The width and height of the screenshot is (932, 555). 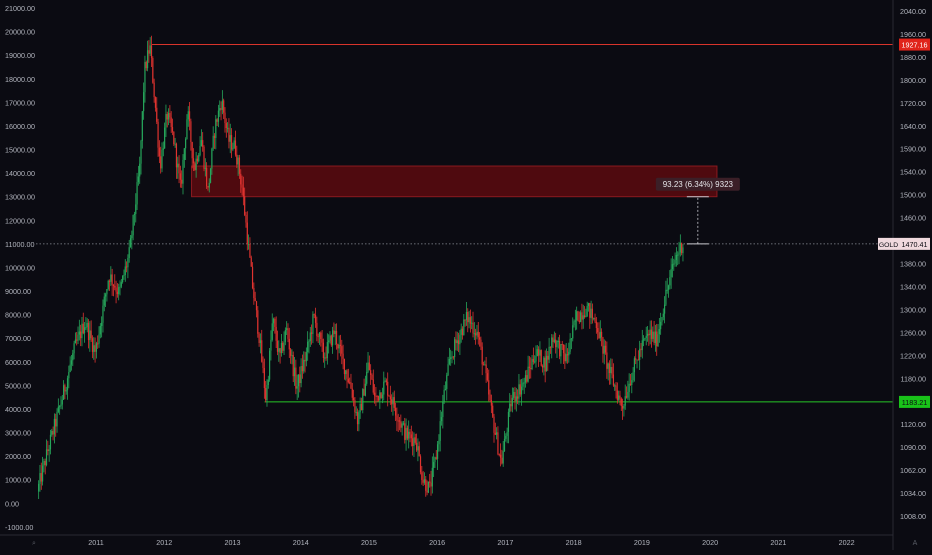 What do you see at coordinates (913, 80) in the screenshot?
I see `right-axis-tick-label: 1800.00` at bounding box center [913, 80].